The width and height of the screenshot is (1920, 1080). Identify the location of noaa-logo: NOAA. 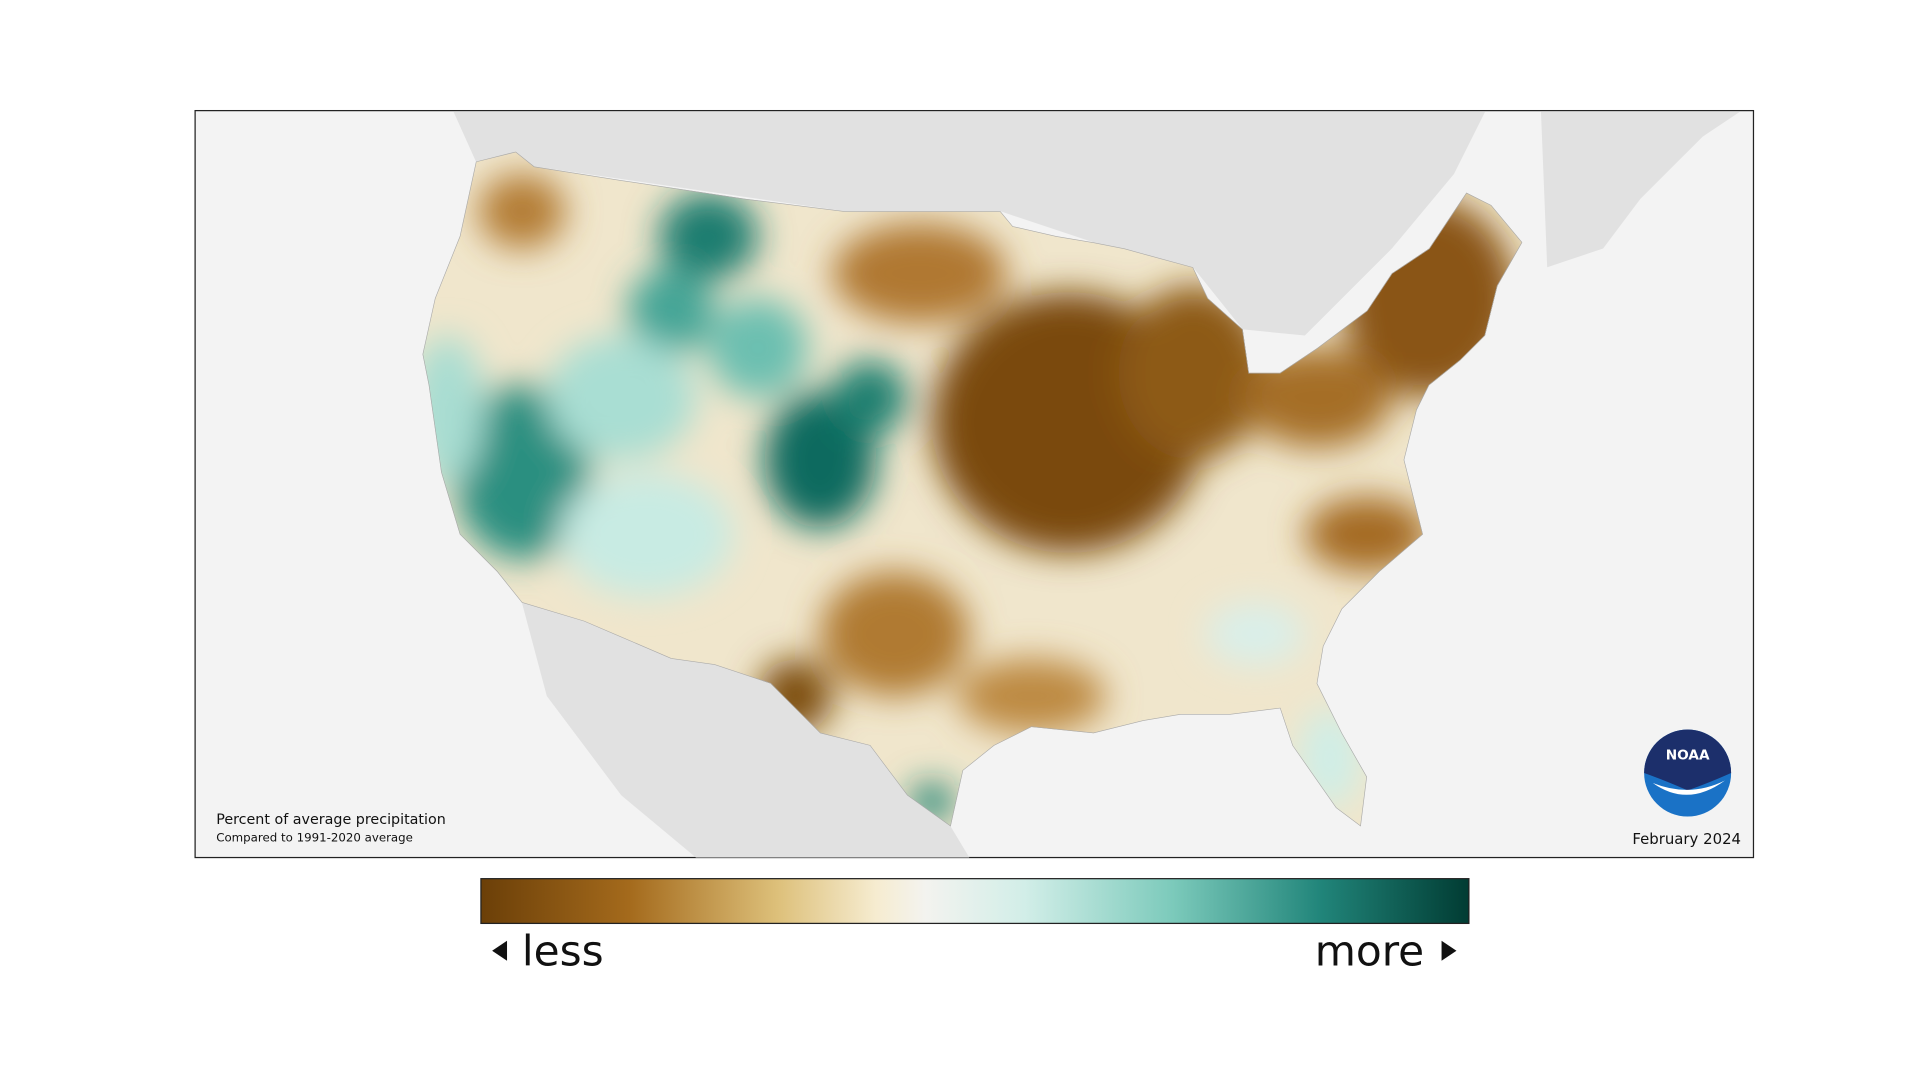
(1688, 773).